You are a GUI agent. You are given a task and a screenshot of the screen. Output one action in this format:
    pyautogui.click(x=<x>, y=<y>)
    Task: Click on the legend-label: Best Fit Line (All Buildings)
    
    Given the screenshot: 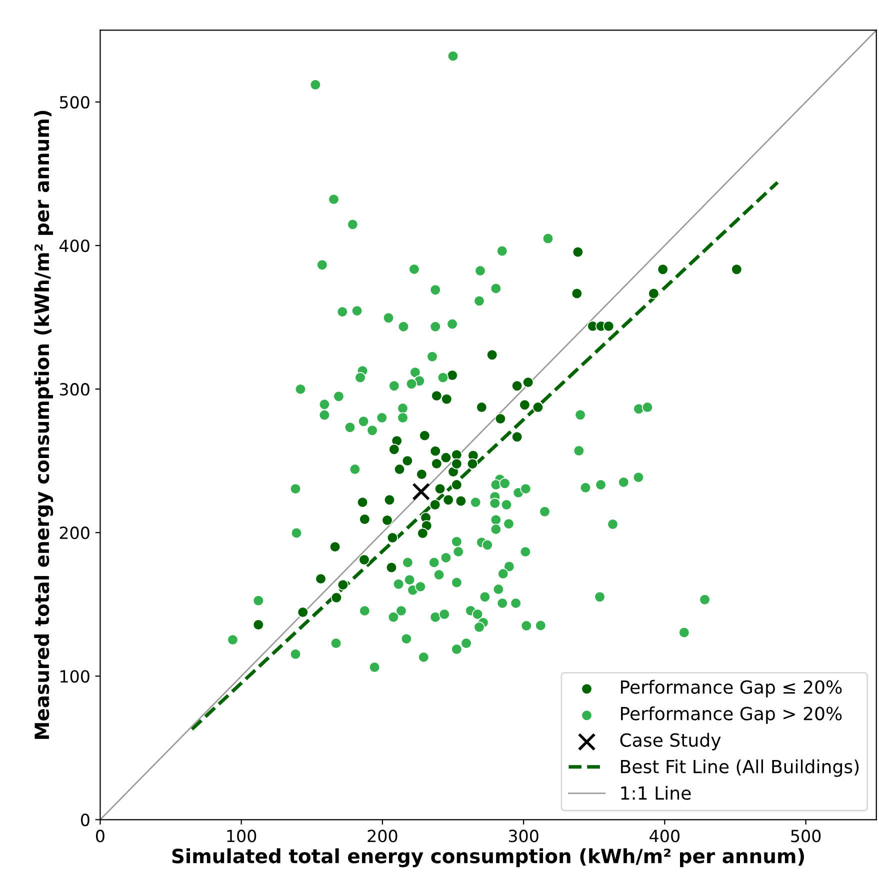 What is the action you would take?
    pyautogui.click(x=740, y=768)
    